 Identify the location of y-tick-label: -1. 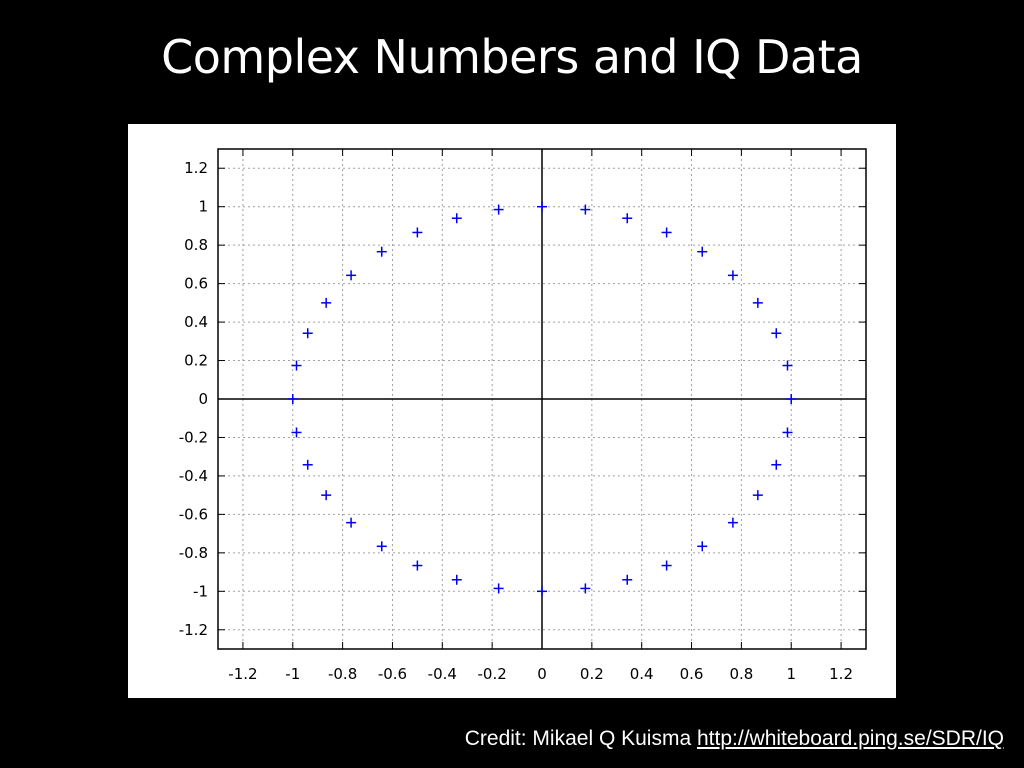
(200, 591).